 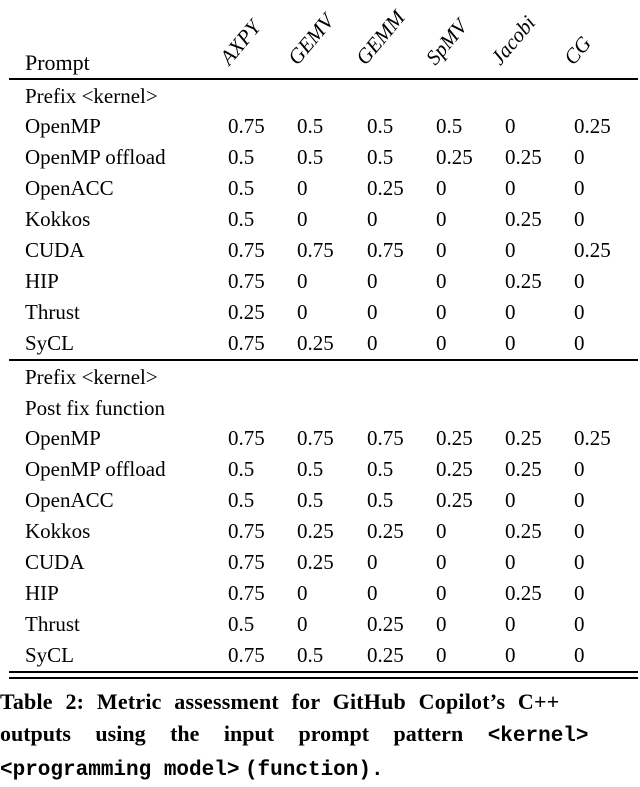 What do you see at coordinates (323, 360) in the screenshot?
I see `section-rule` at bounding box center [323, 360].